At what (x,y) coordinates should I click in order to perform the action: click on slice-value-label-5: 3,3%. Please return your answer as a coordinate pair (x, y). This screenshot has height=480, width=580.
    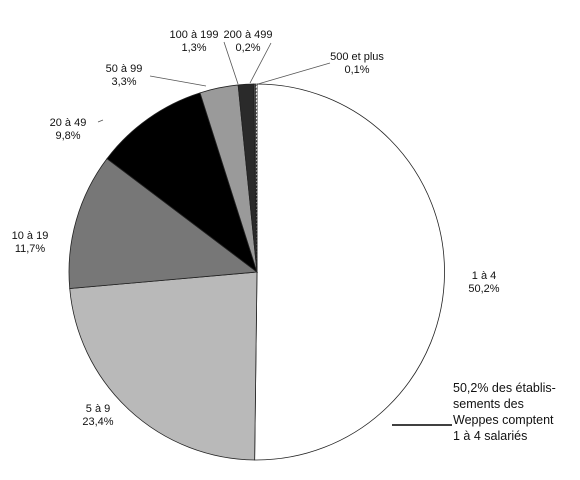
    Looking at the image, I should click on (123, 82).